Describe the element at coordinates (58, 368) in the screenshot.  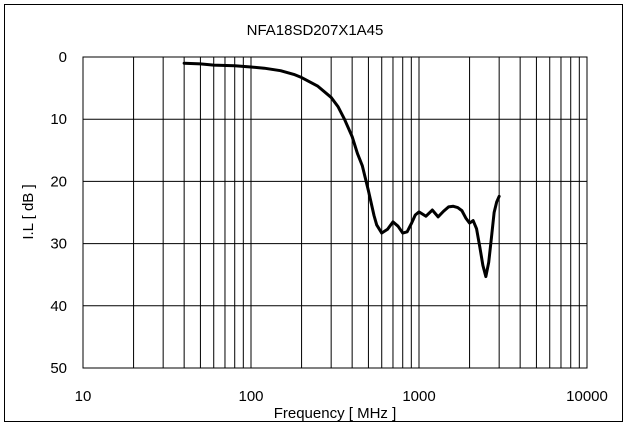
I see `y-tick-label: 50` at that location.